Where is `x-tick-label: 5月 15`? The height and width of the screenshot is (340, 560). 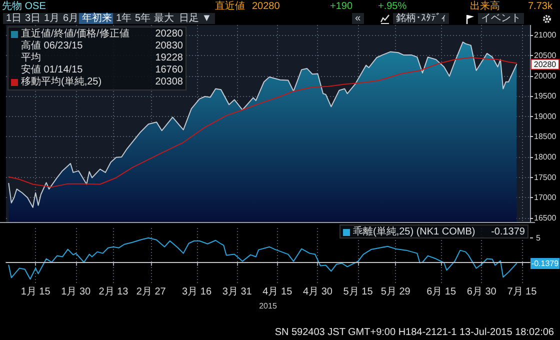
x-tick-label: 5月 15 is located at coordinates (358, 292).